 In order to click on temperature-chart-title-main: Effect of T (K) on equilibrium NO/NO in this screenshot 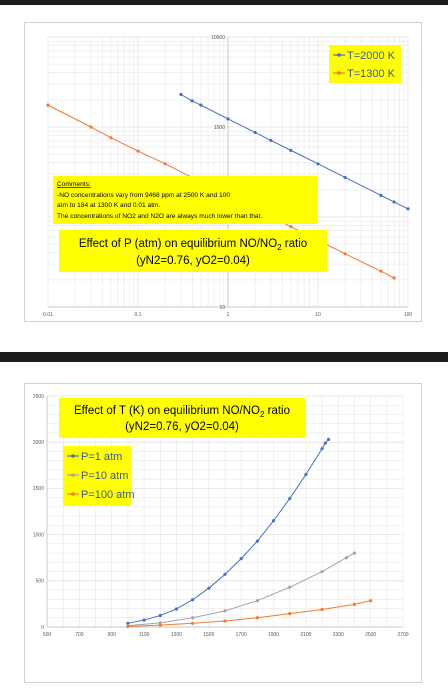, I will do `click(167, 411)`.